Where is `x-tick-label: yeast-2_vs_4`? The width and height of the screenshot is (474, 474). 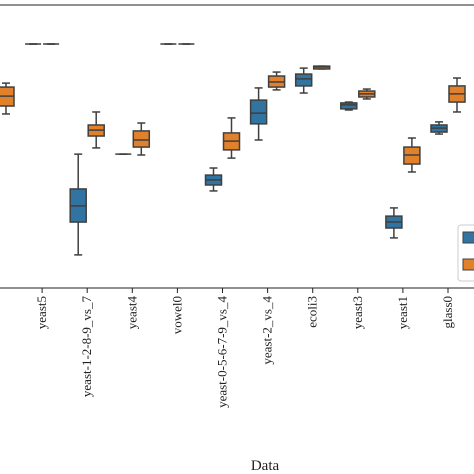
x-tick-label: yeast-2_vs_4 is located at coordinates (267, 330).